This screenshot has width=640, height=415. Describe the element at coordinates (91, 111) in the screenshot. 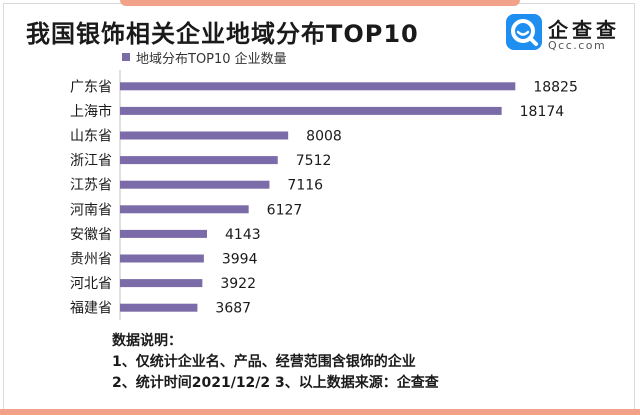

I see `category-label: 上海市` at that location.